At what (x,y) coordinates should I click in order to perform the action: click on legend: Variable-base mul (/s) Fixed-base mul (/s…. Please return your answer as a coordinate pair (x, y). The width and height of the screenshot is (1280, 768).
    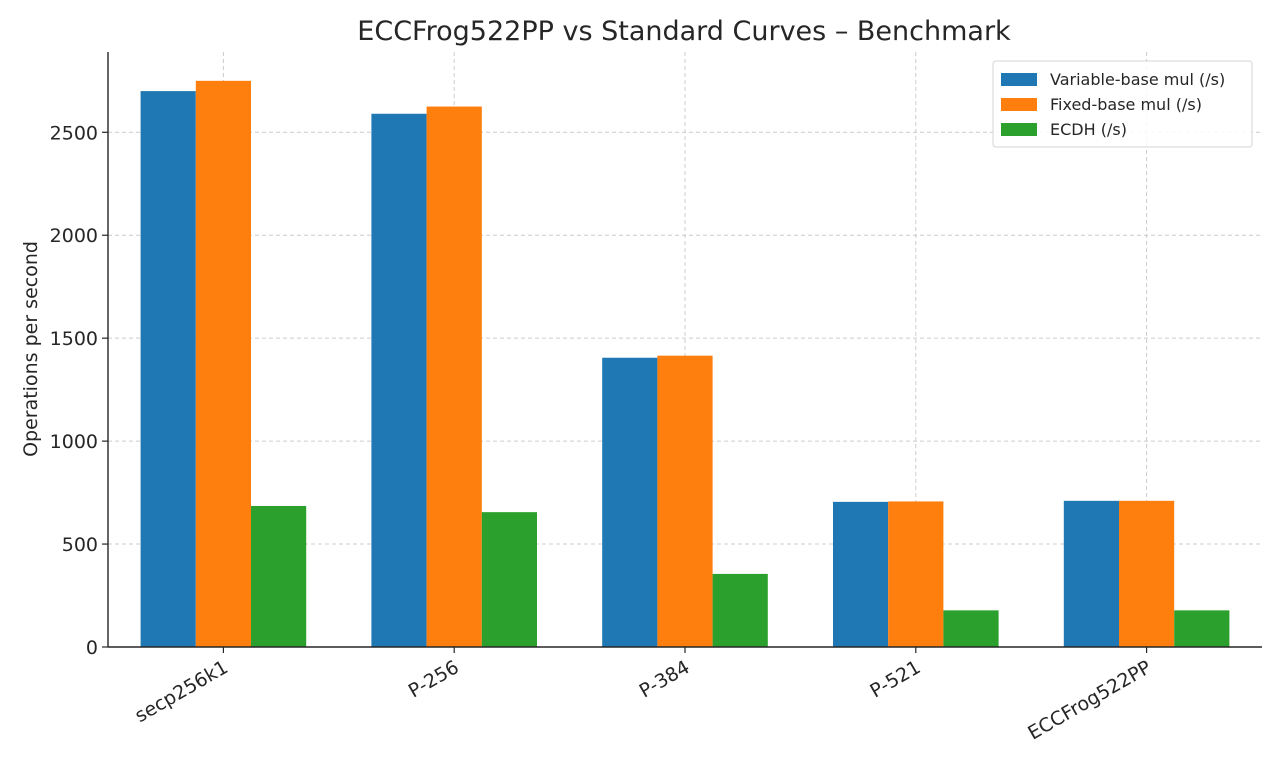
    Looking at the image, I should click on (1122, 104).